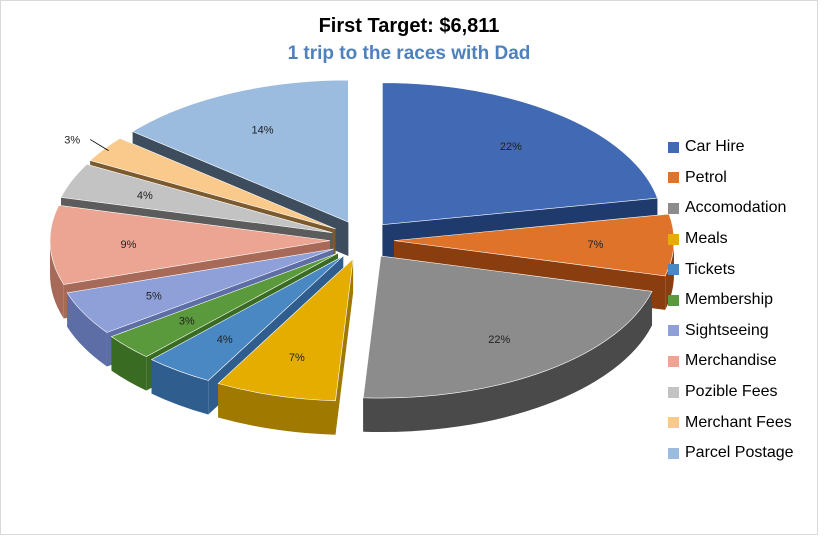  I want to click on legend-item-0: Car Hire, so click(731, 147).